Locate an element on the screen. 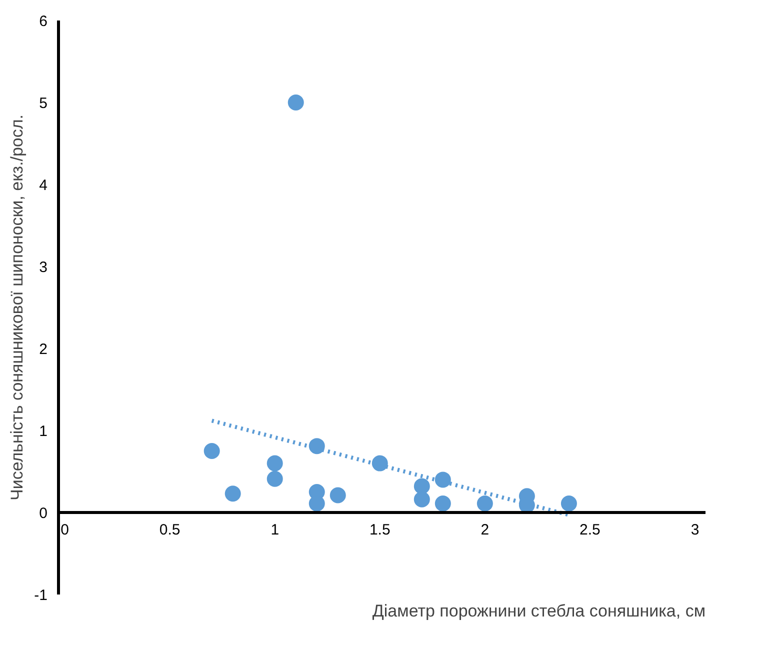  y-tick-label: 1 is located at coordinates (43, 431).